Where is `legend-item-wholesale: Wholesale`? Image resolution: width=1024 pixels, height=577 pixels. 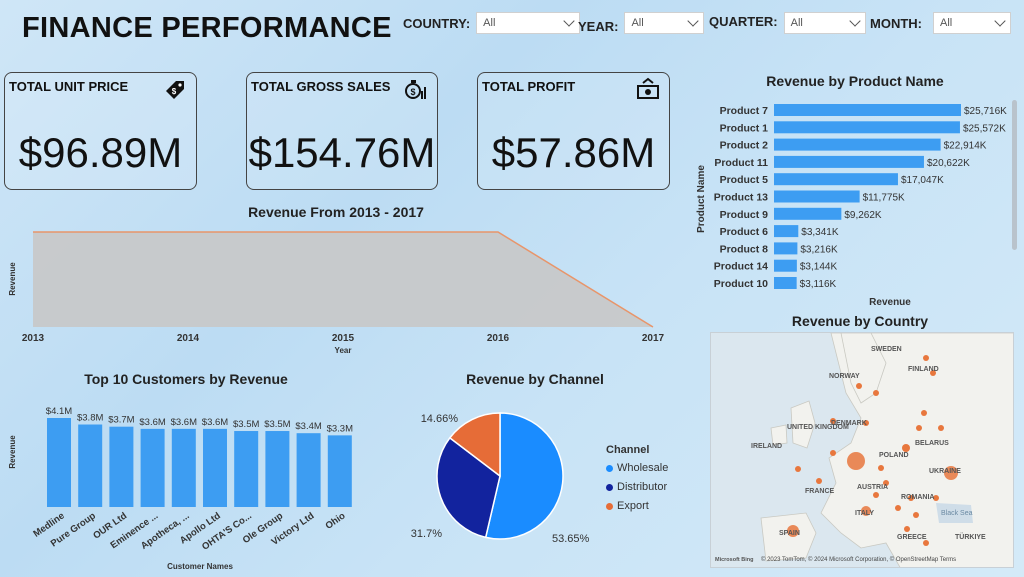 legend-item-wholesale: Wholesale is located at coordinates (637, 468).